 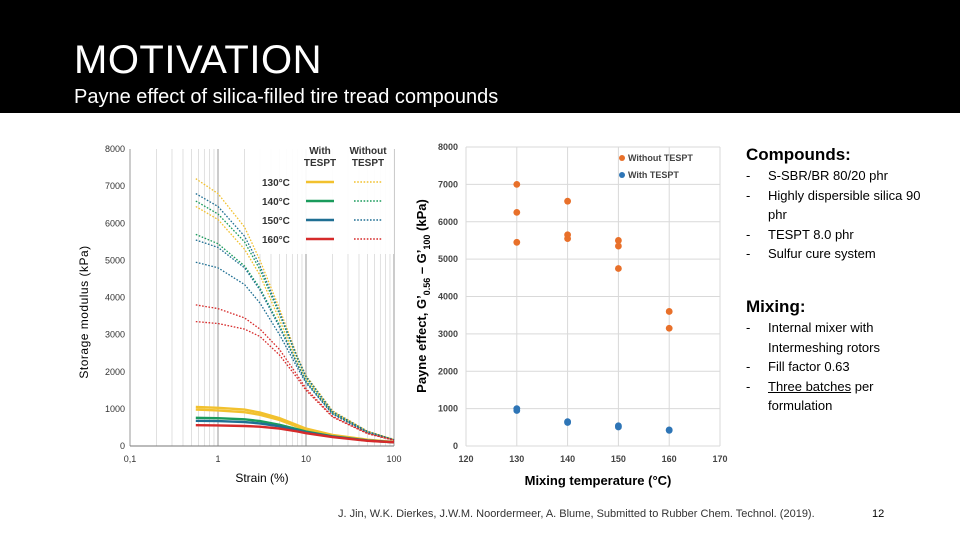 I want to click on c2-x-tick-label: 140, so click(x=567, y=459).